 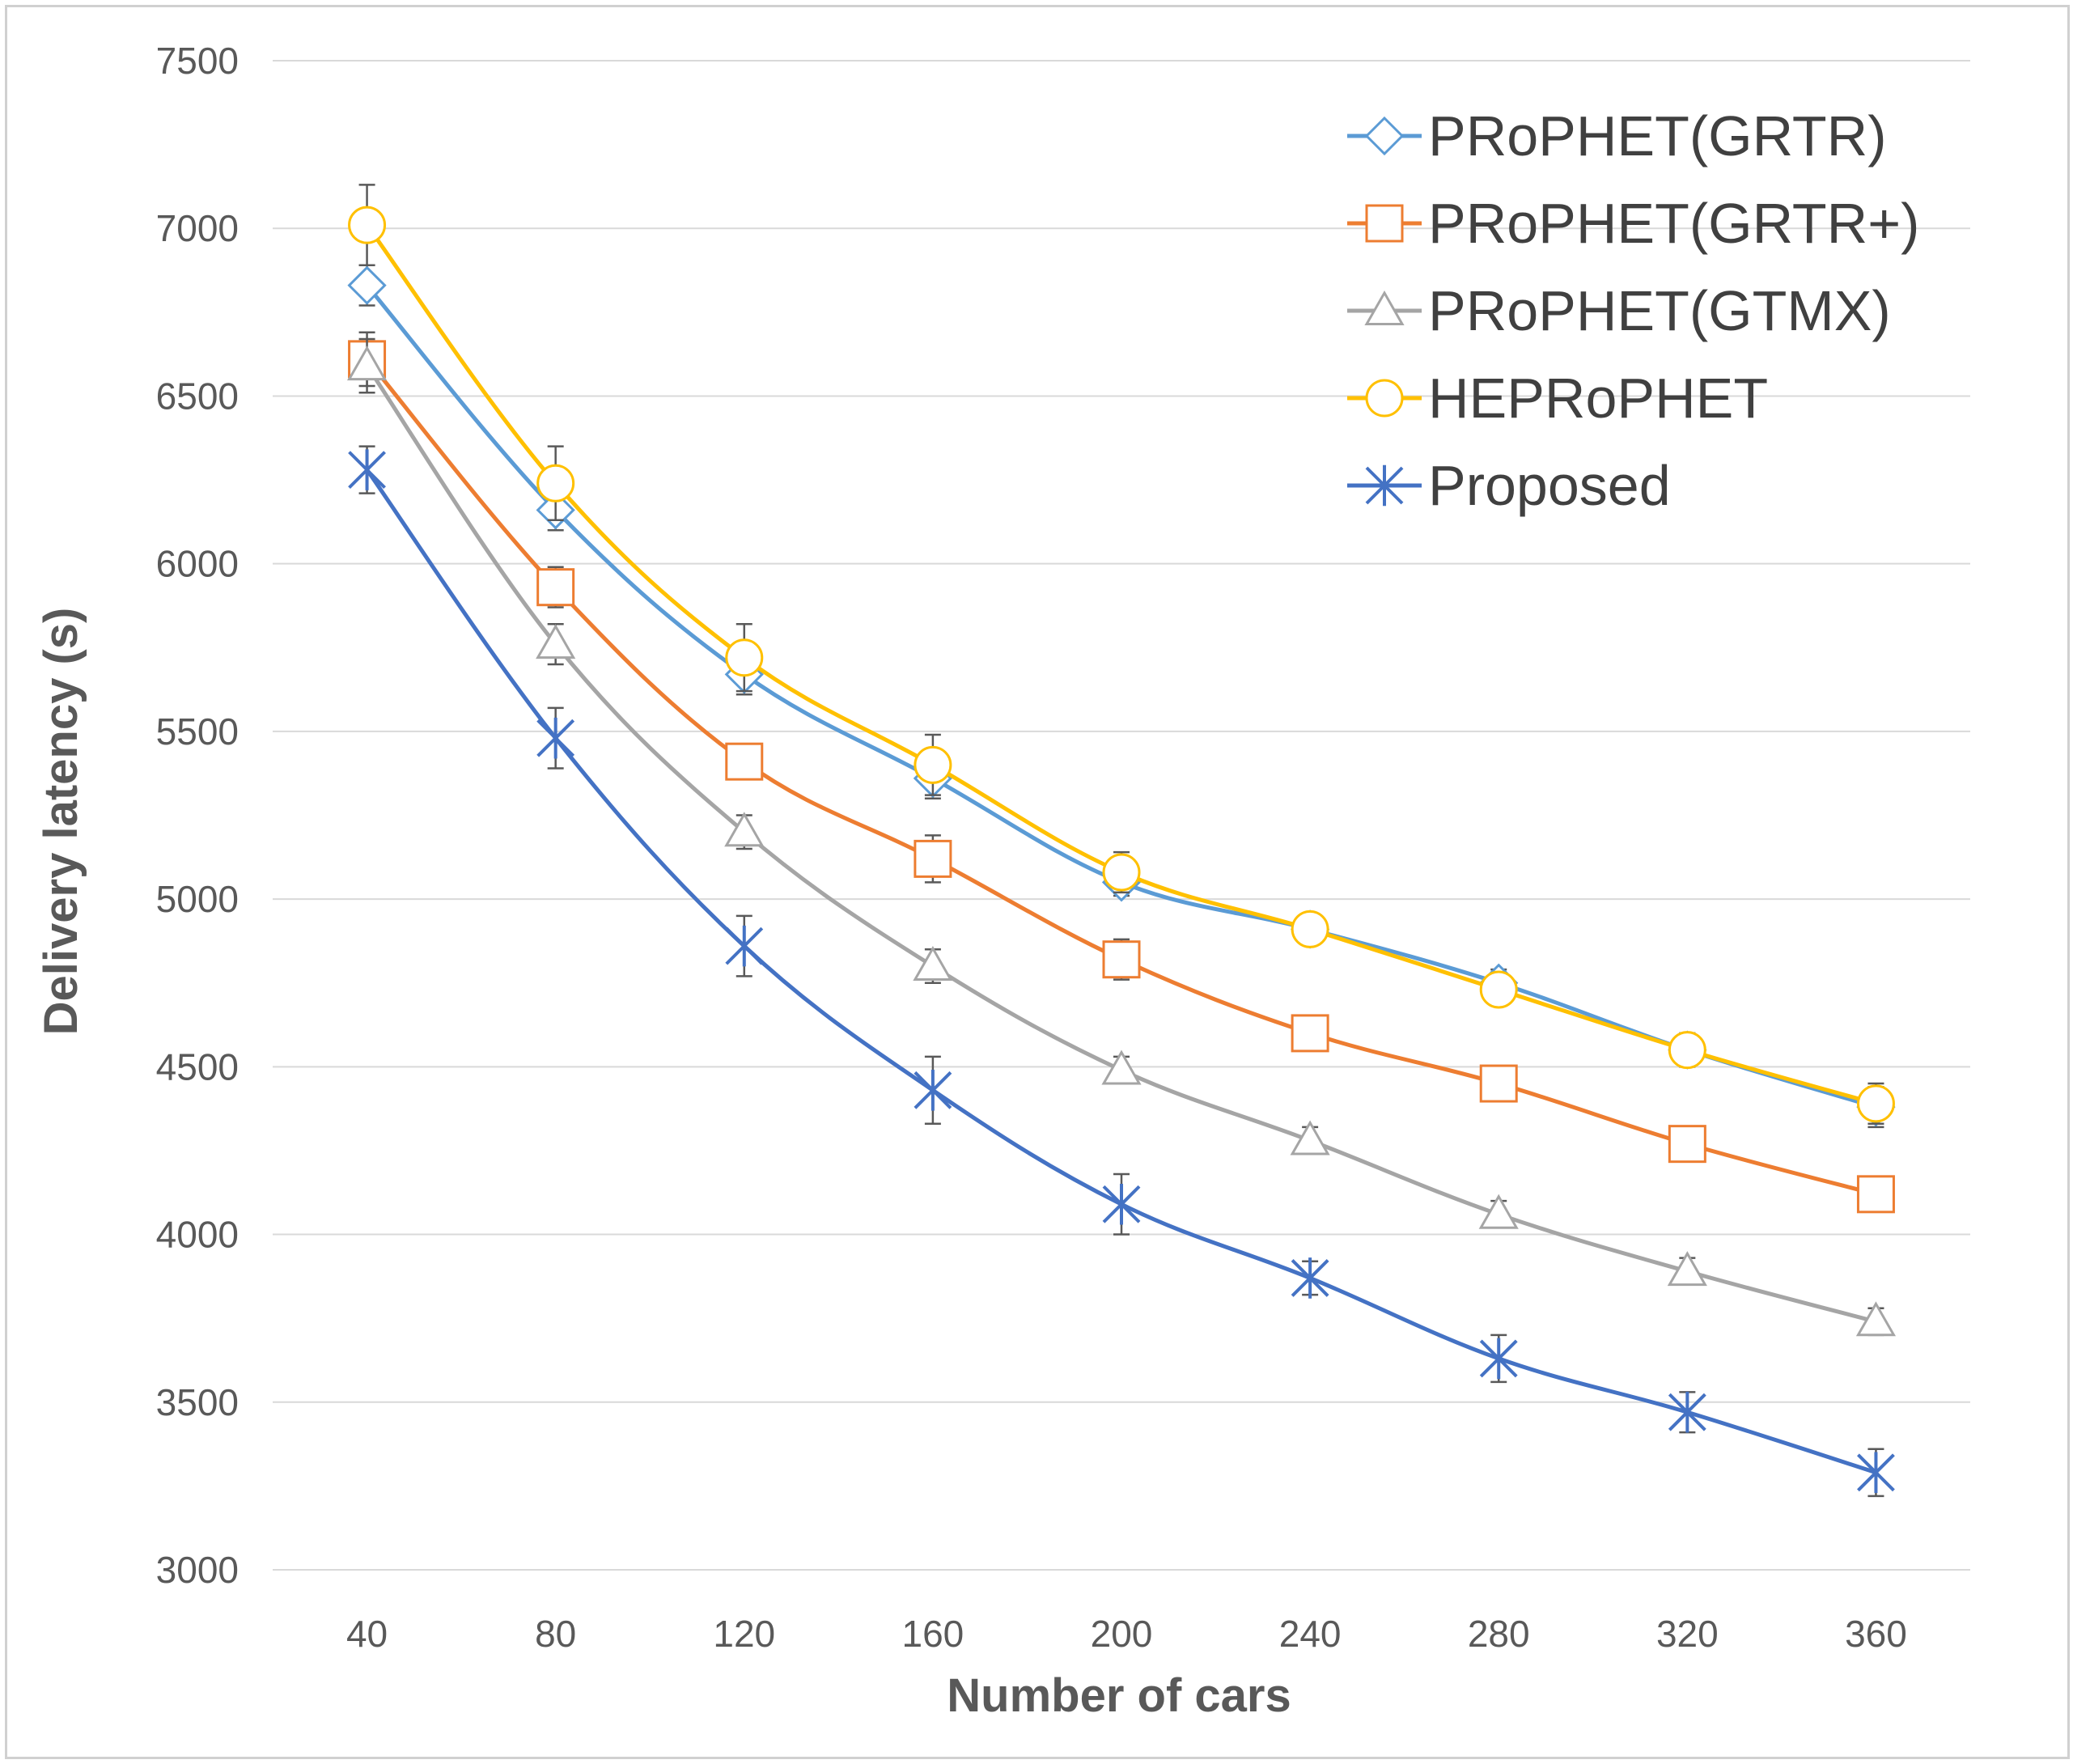 I want to click on x-tick-label: 320, so click(x=1687, y=1634).